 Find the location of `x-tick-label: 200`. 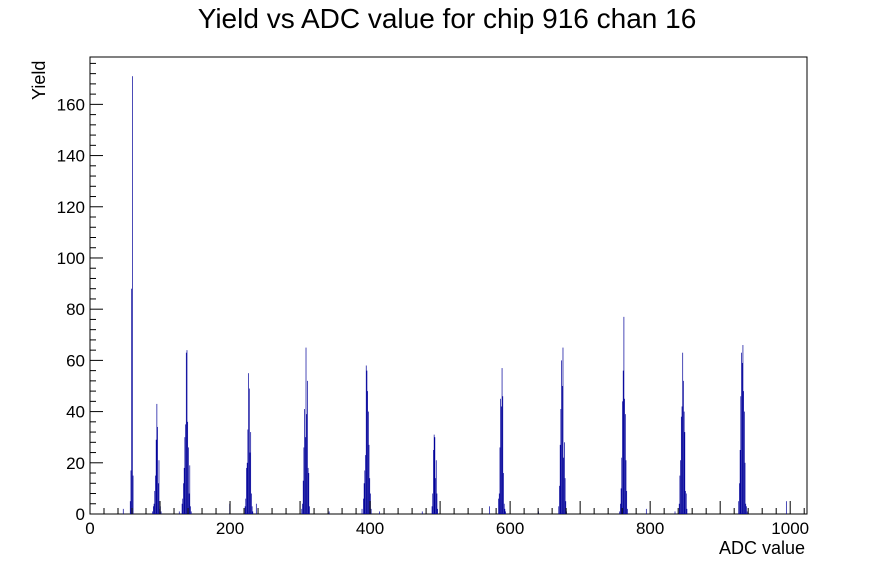

x-tick-label: 200 is located at coordinates (230, 528).